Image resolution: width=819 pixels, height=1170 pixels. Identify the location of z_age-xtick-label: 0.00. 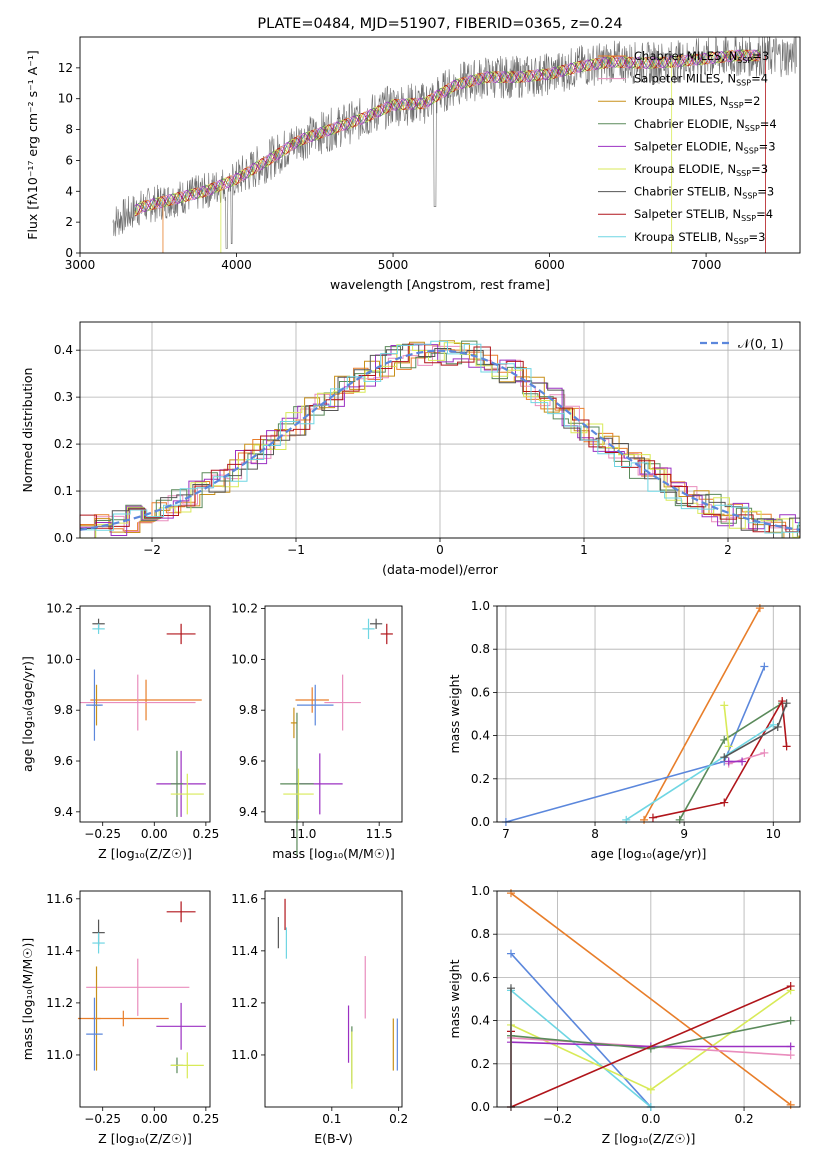
(154, 834).